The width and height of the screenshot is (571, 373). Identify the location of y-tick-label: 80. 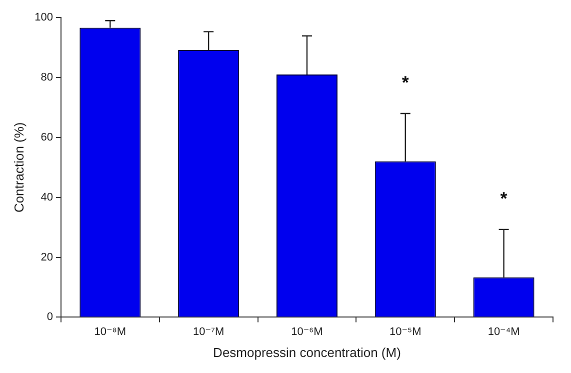
(46, 78).